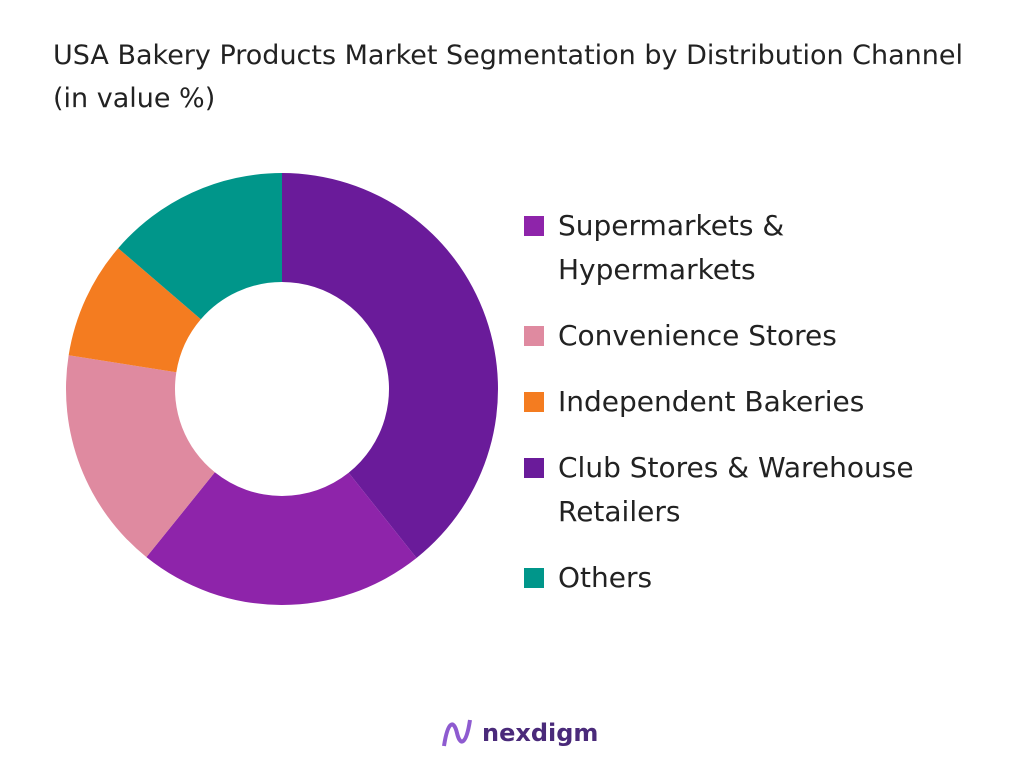 The width and height of the screenshot is (1024, 768). What do you see at coordinates (736, 489) in the screenshot?
I see `legend-label: Club Stores & Warehouse Retailers` at bounding box center [736, 489].